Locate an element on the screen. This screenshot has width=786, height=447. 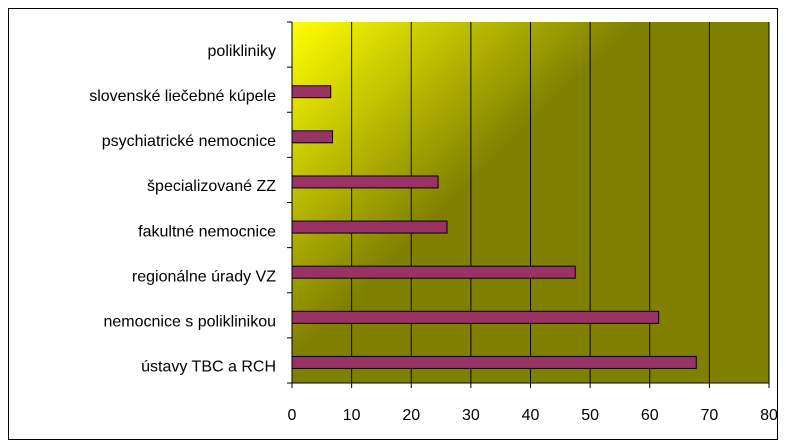
y-tick-label: špecializované ZZ is located at coordinates (211, 186).